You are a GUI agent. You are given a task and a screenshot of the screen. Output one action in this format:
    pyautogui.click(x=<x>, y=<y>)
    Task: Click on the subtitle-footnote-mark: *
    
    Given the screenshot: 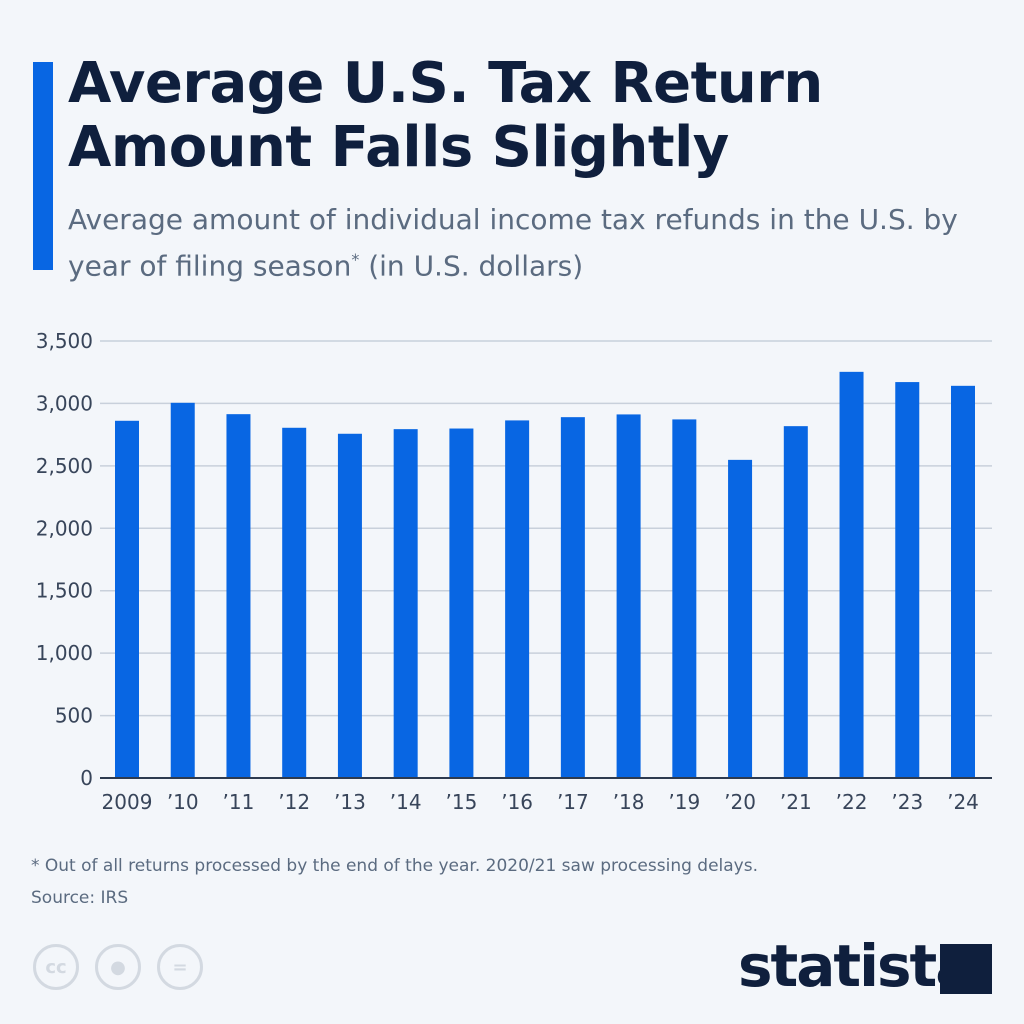 What is the action you would take?
    pyautogui.click(x=355, y=259)
    